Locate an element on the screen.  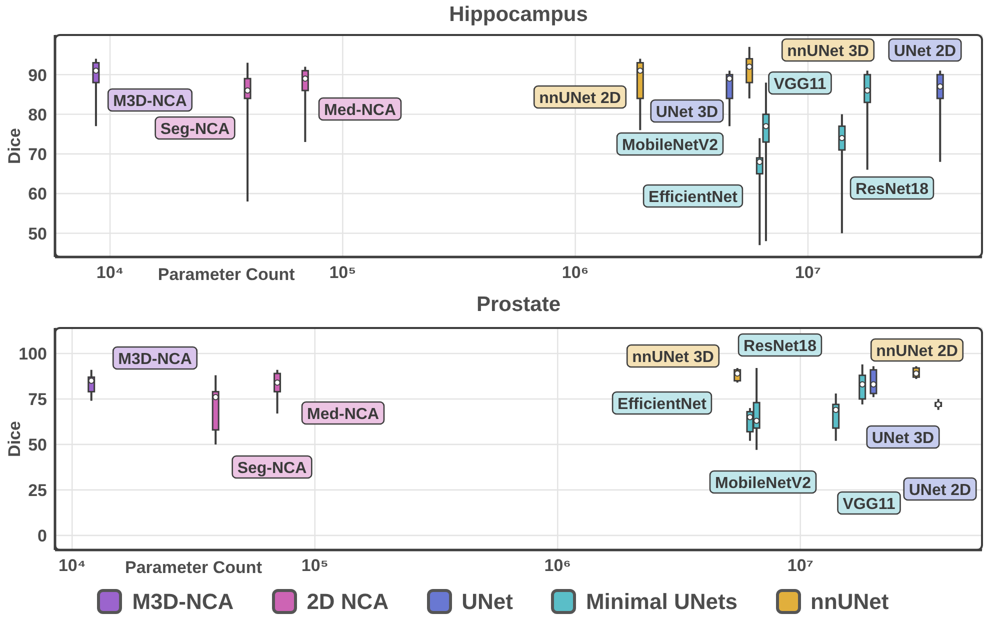
y-tick-label: 100 is located at coordinates (32, 354).